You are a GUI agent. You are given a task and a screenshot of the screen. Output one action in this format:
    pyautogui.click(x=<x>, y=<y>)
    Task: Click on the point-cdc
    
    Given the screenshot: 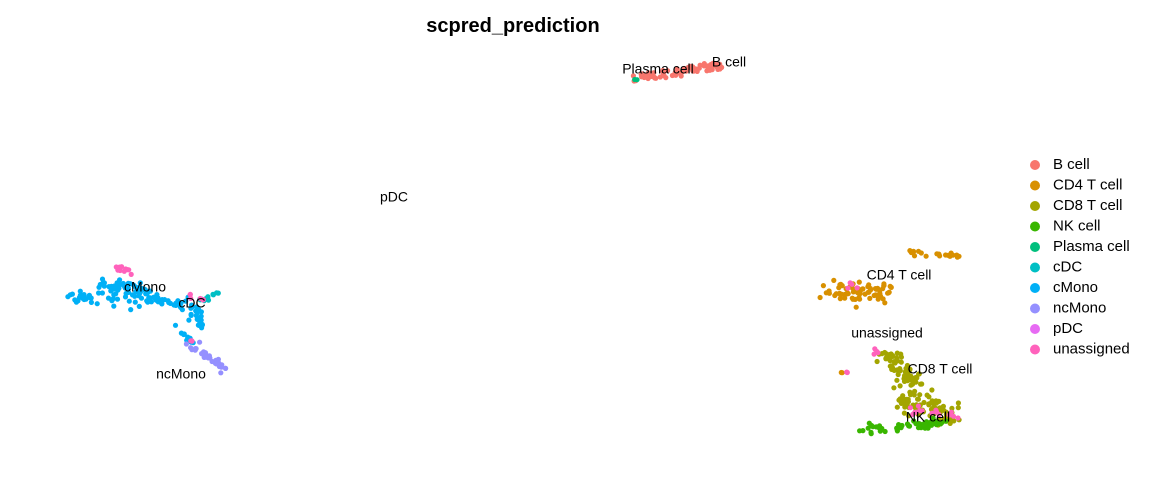 What is the action you would take?
    pyautogui.click(x=213, y=295)
    